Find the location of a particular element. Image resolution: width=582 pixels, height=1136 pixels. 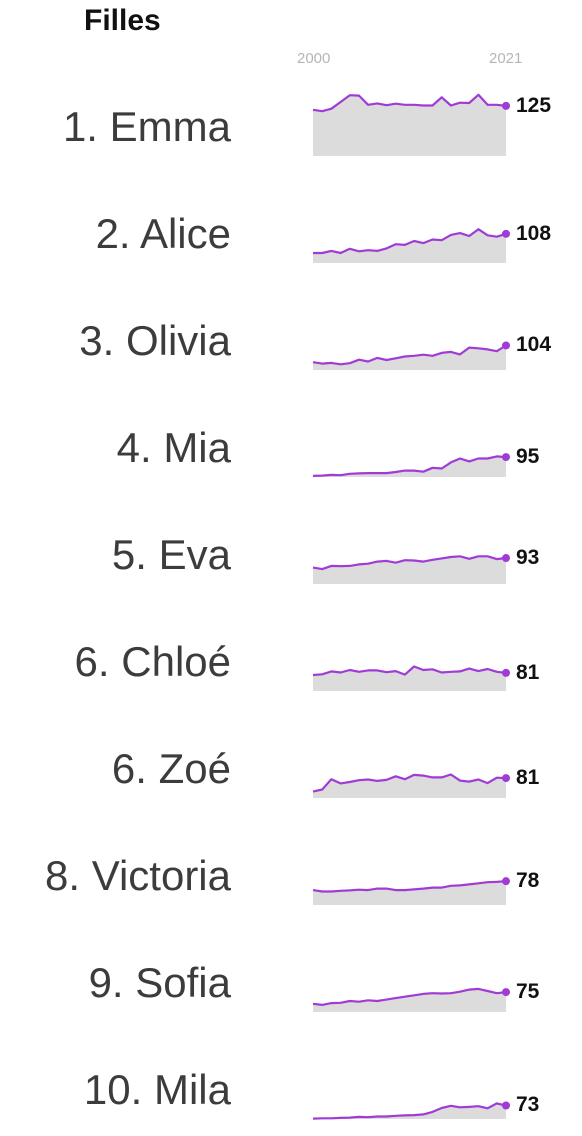

end-value-label: 104 is located at coordinates (534, 345).